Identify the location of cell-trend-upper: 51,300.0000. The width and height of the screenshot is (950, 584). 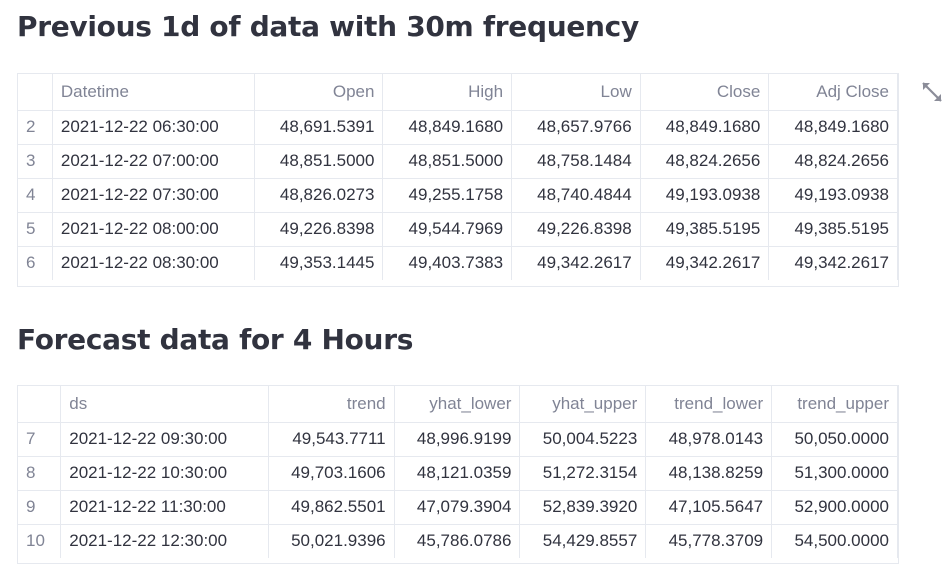
(834, 473).